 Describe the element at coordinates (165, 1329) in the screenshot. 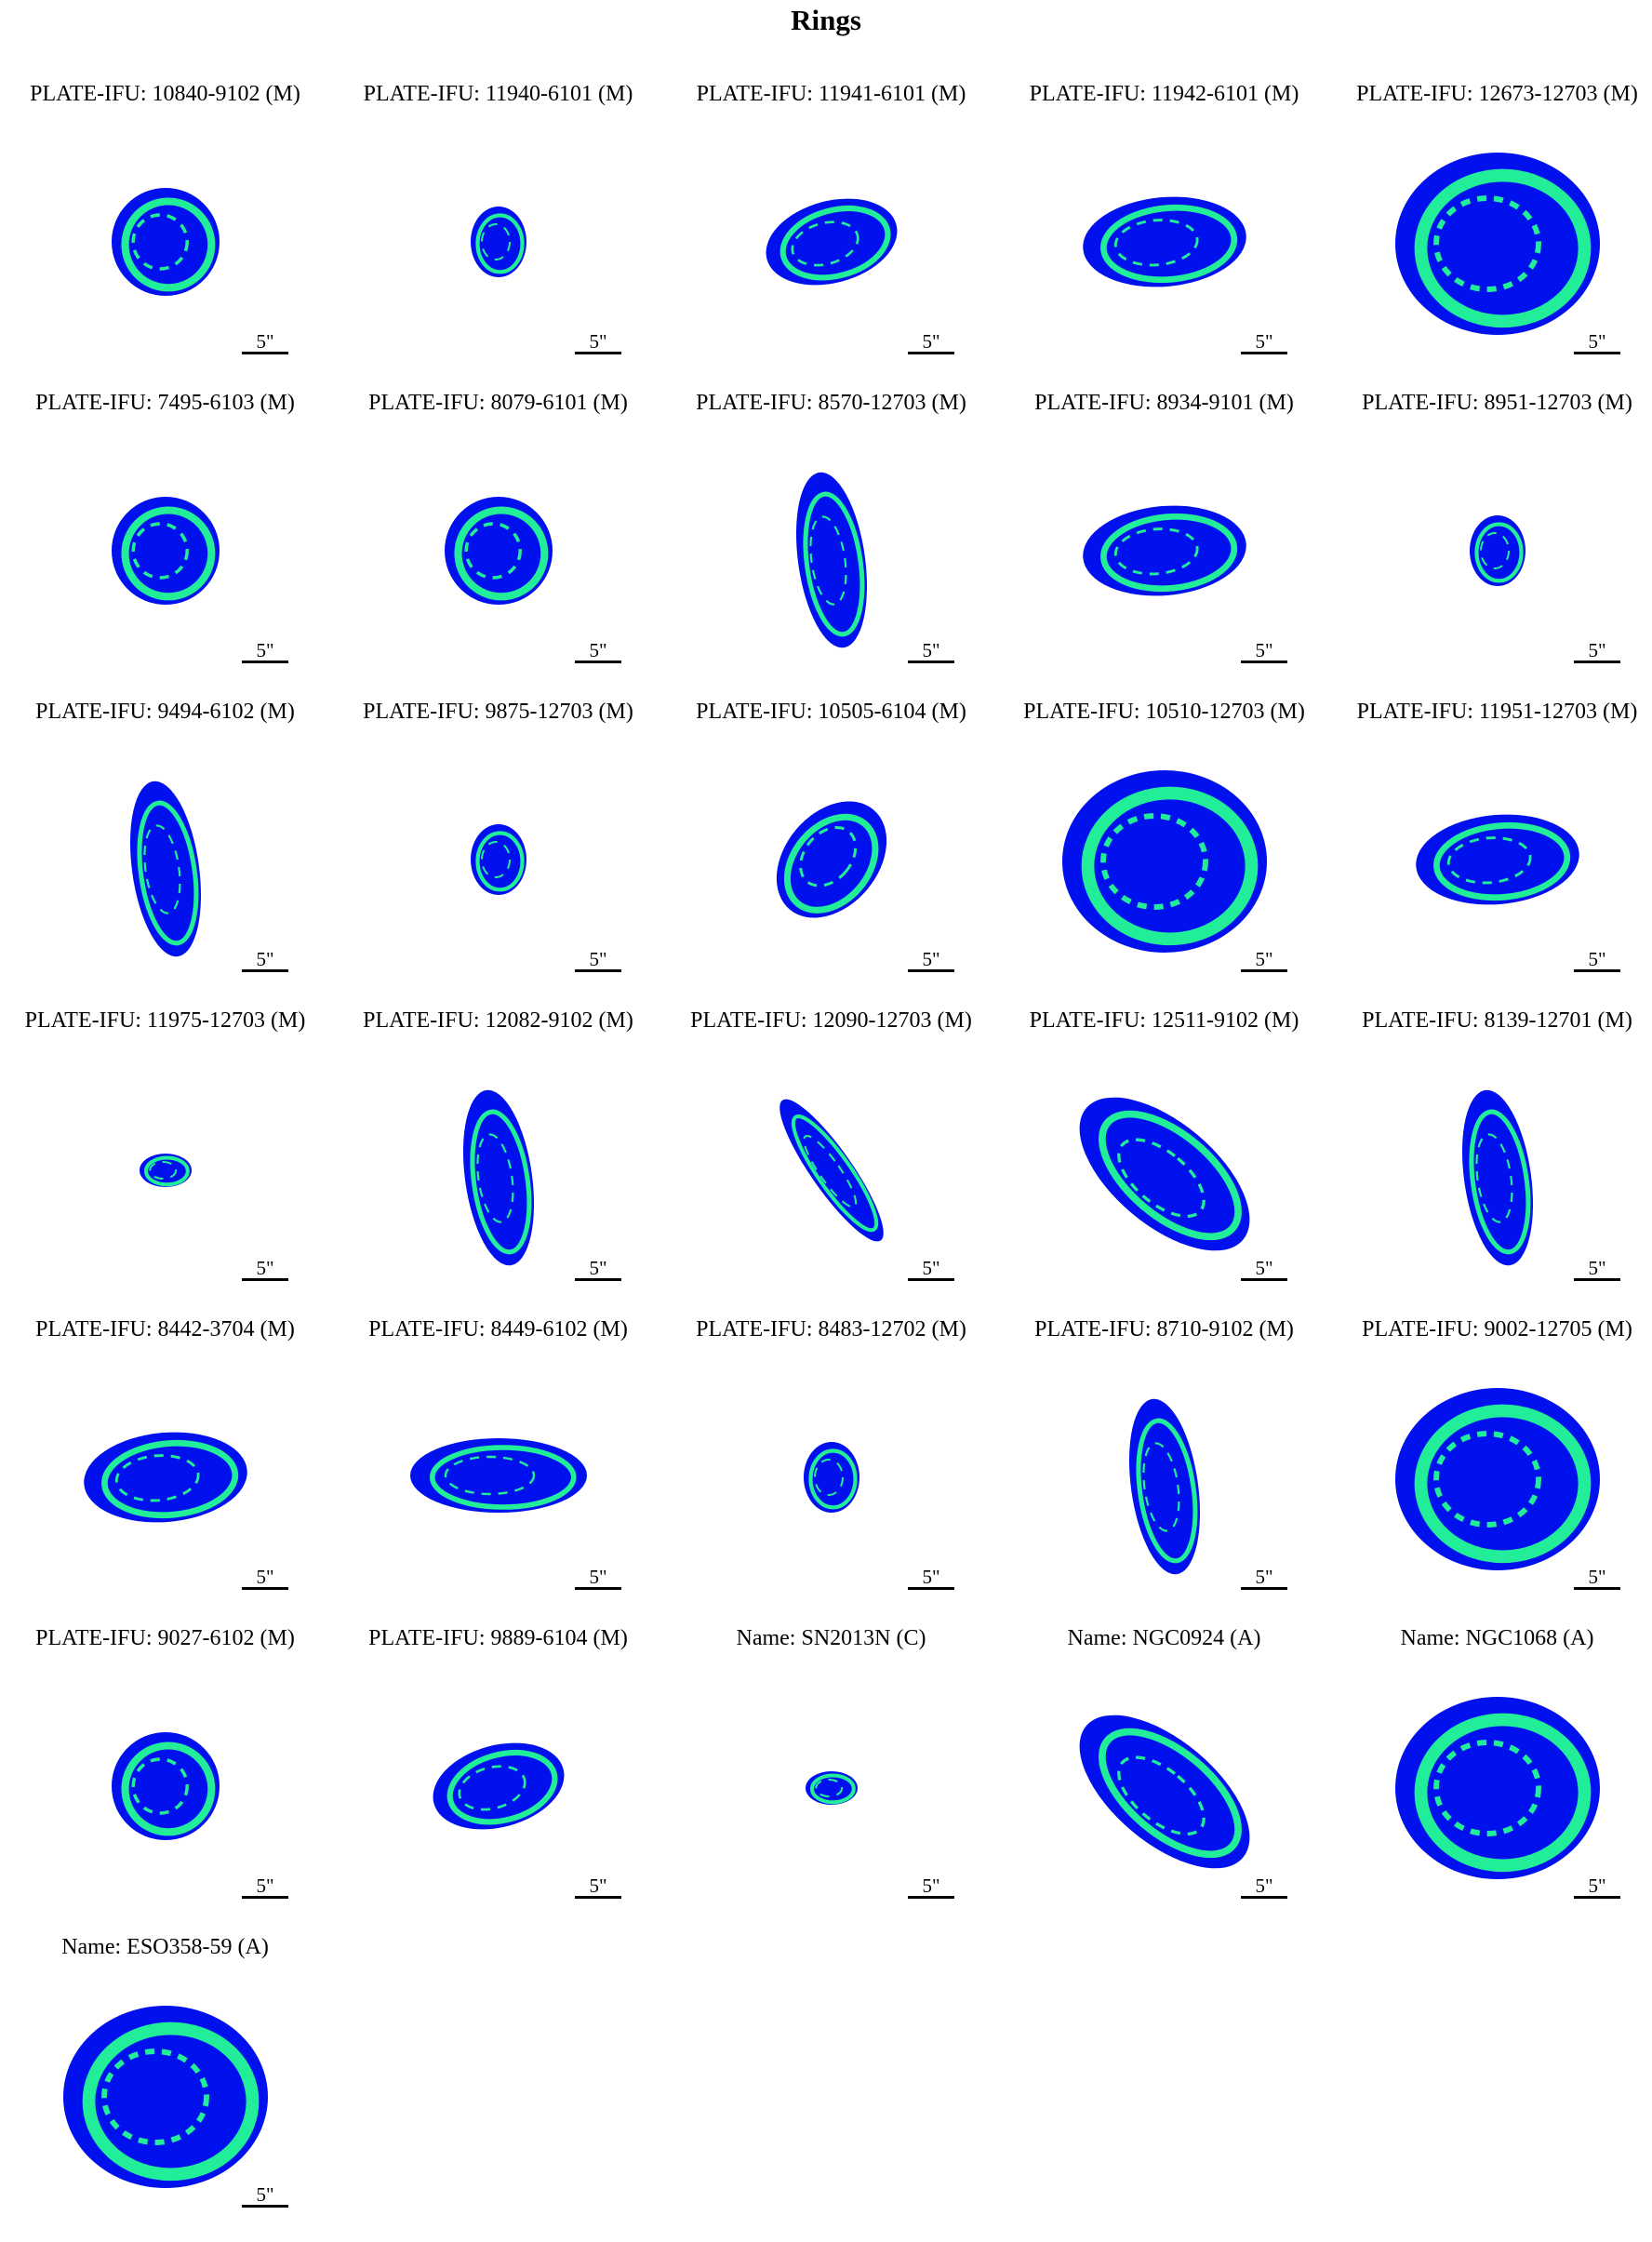

I see `panel-label: PLATE-IFU: 8442-3704 (M)` at that location.